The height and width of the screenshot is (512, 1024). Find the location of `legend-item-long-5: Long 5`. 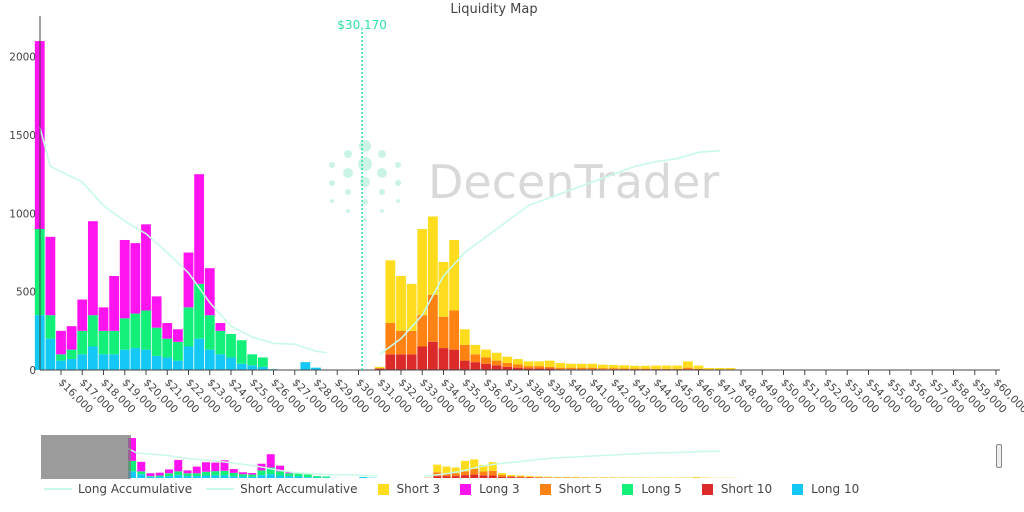

legend-item-long-5: Long 5 is located at coordinates (649, 489).